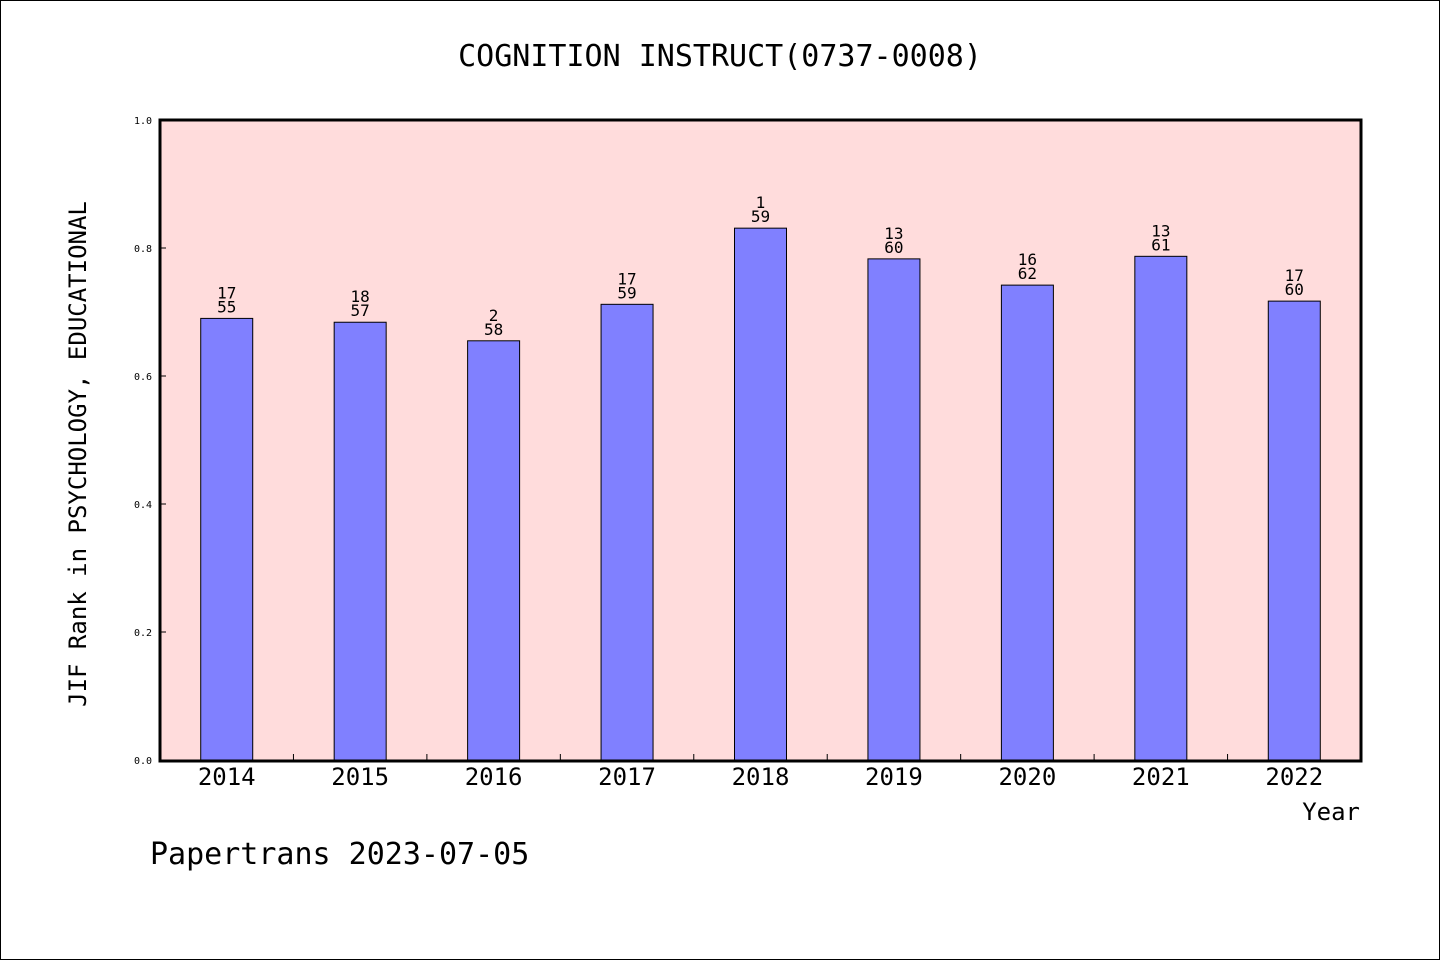 Image resolution: width=1440 pixels, height=960 pixels. What do you see at coordinates (627, 777) in the screenshot?
I see `x-tick-label: 2017` at bounding box center [627, 777].